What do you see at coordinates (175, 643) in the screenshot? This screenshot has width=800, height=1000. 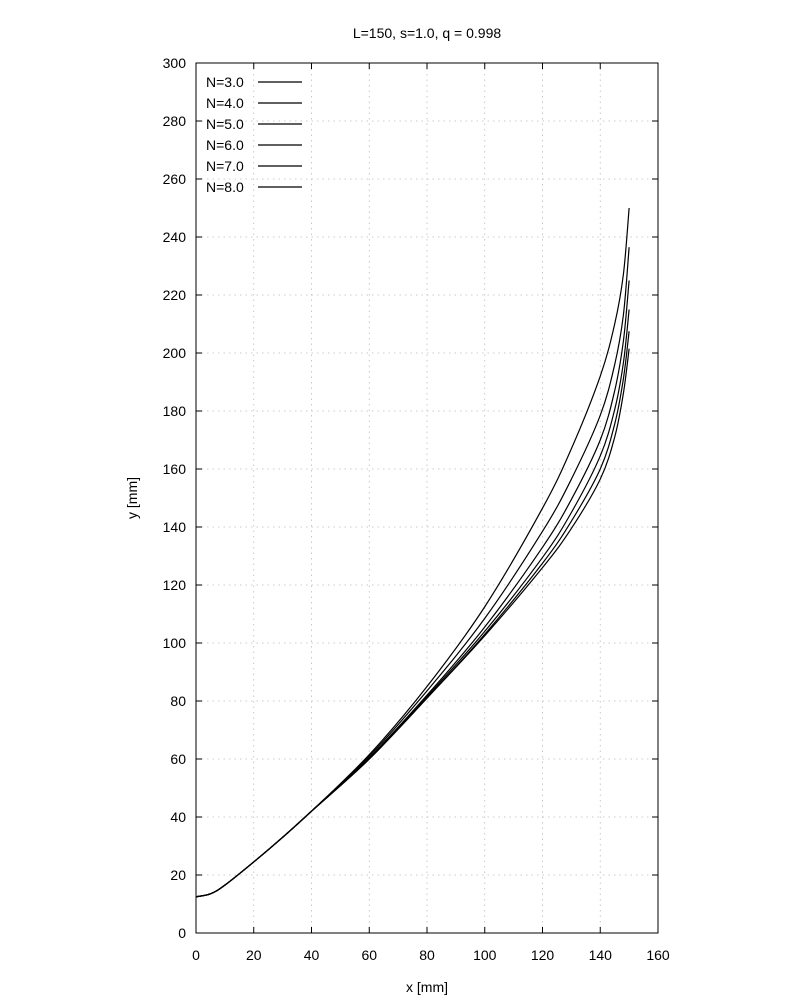 I see `y-tick-label: 100` at bounding box center [175, 643].